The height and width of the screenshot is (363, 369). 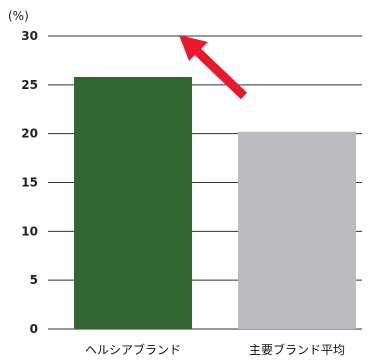 I want to click on category-label: 主要ブランド平均, so click(x=297, y=349).